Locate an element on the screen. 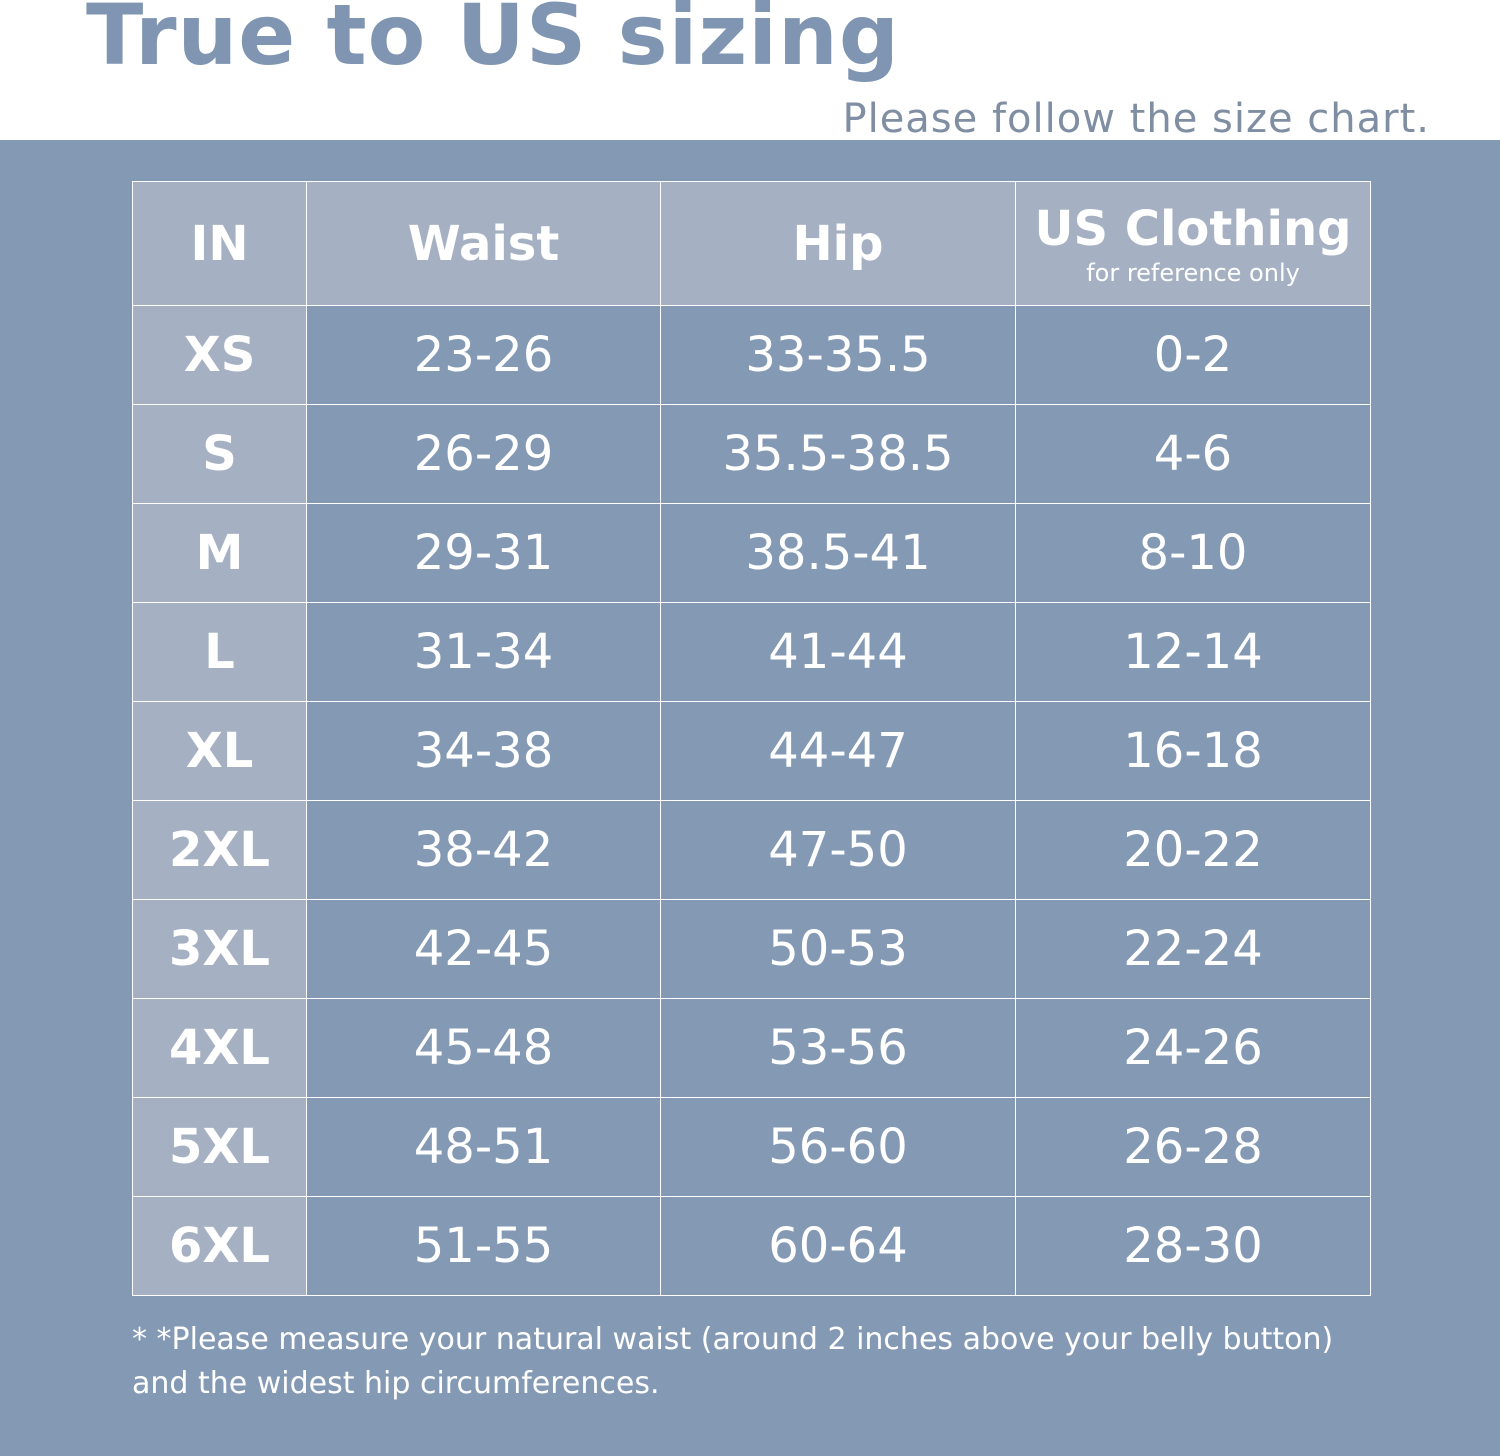  size-value: 45-48 is located at coordinates (483, 1048).